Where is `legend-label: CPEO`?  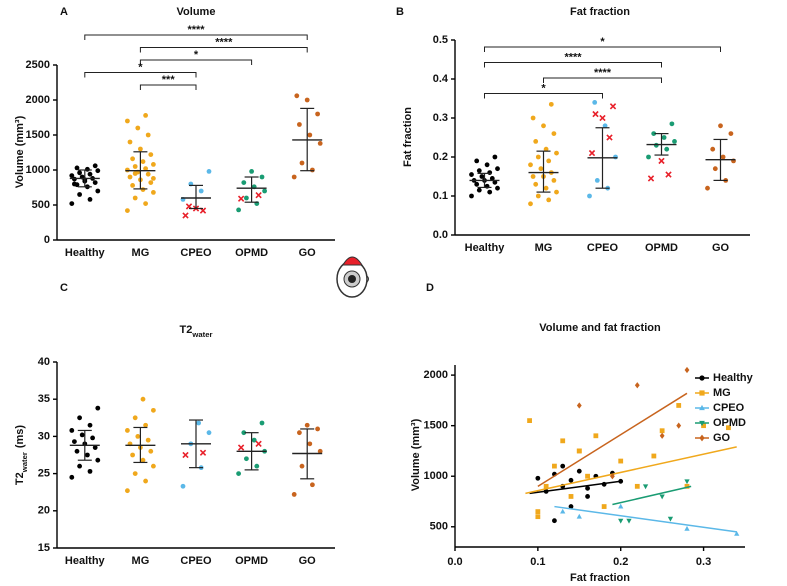 legend-label: CPEO is located at coordinates (729, 408).